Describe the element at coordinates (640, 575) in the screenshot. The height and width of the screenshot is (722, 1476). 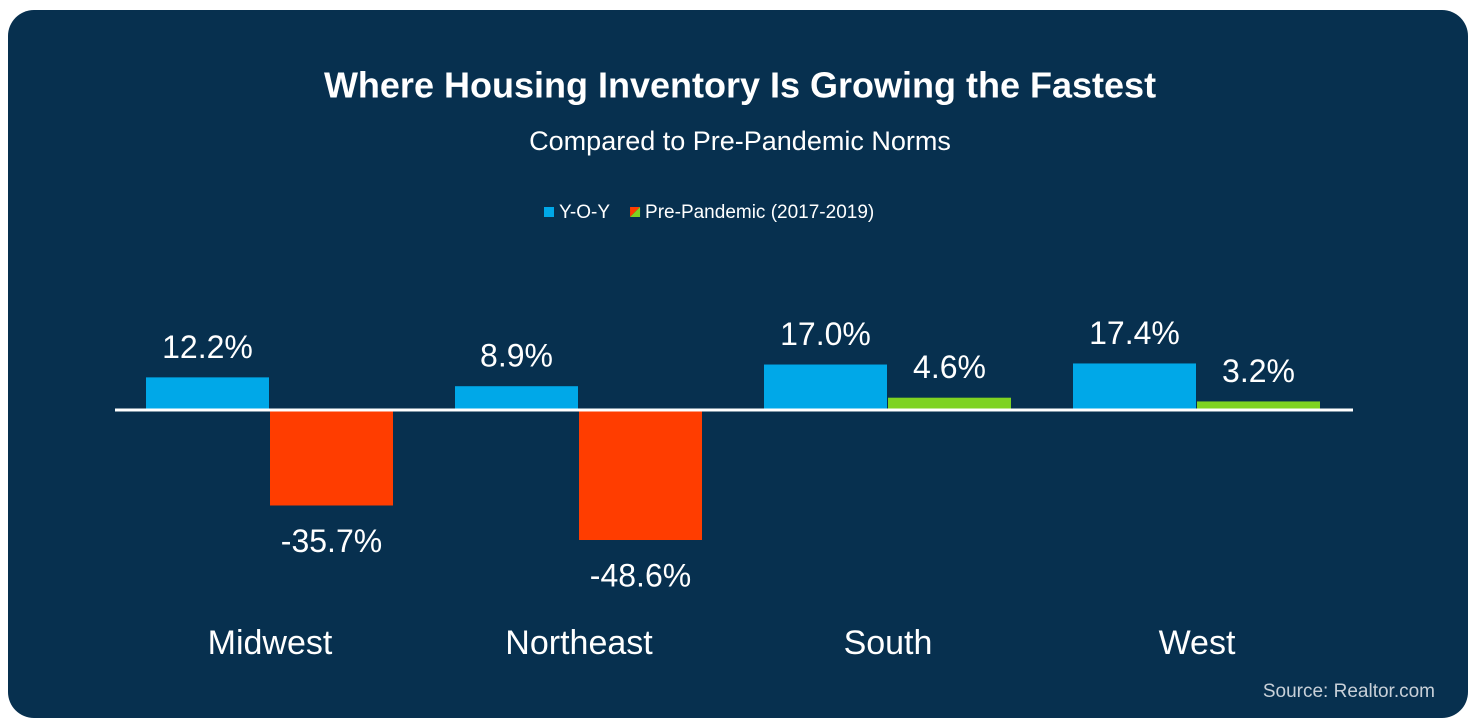
I see `data-label: -48.6%` at that location.